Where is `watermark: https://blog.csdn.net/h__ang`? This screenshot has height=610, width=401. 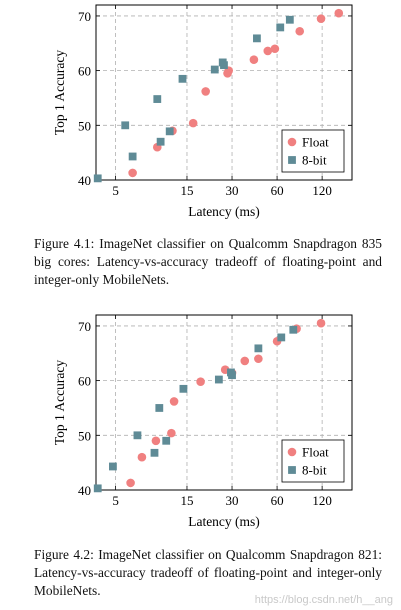
watermark: https://blog.csdn.net/h__ang is located at coordinates (323, 600).